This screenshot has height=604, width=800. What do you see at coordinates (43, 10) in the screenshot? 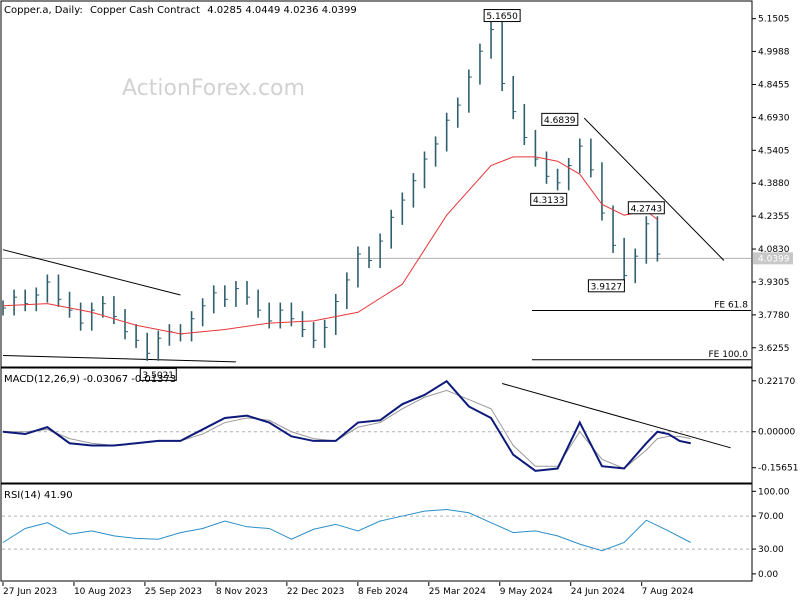
I see `header-instrument-name: Copper.a, Daily:` at bounding box center [43, 10].